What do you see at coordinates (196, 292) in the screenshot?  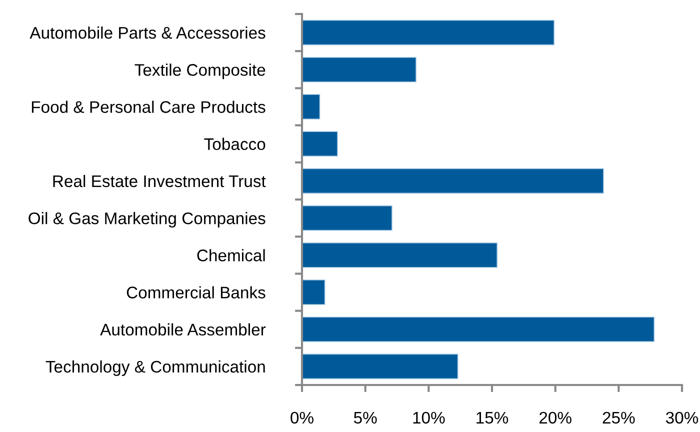 I see `y-tick-label: Commercial Banks` at bounding box center [196, 292].